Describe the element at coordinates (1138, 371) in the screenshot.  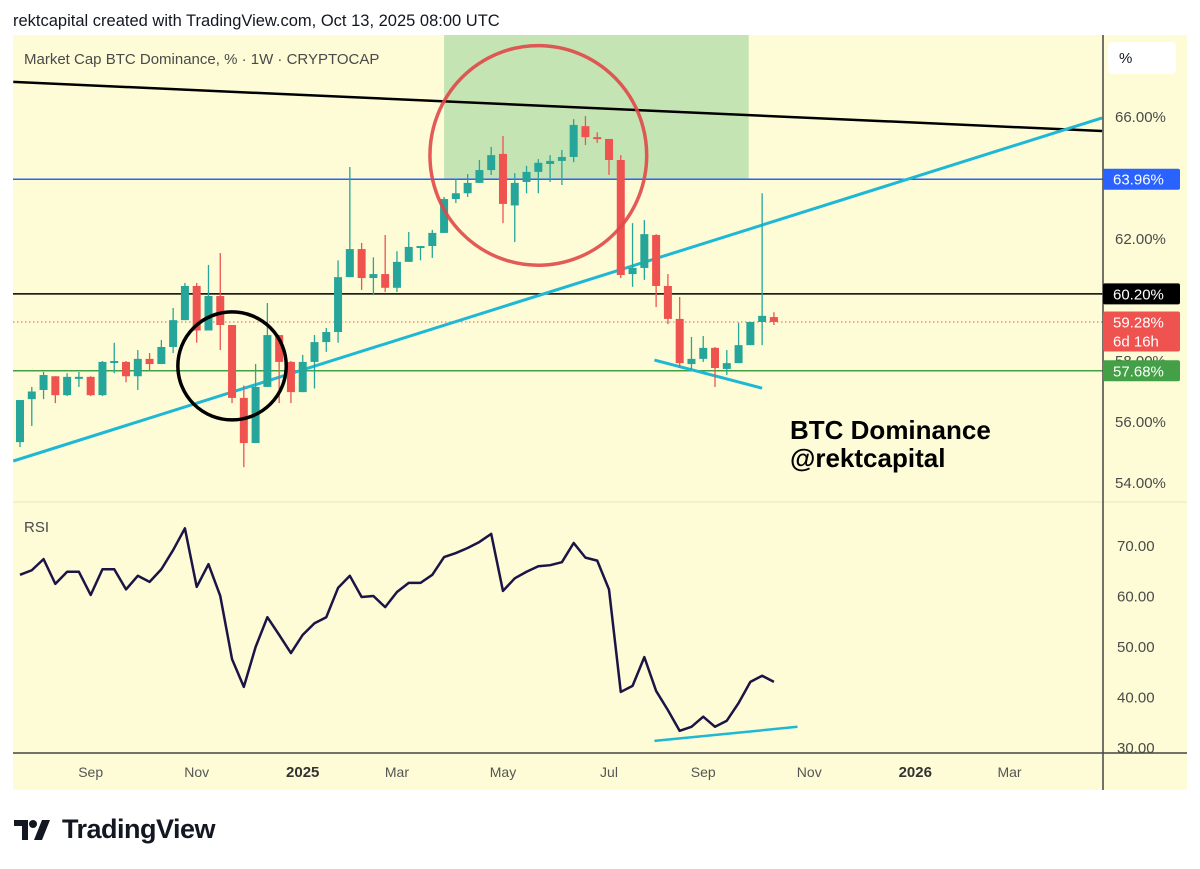
I see `price-badge-label: 57.68%` at that location.